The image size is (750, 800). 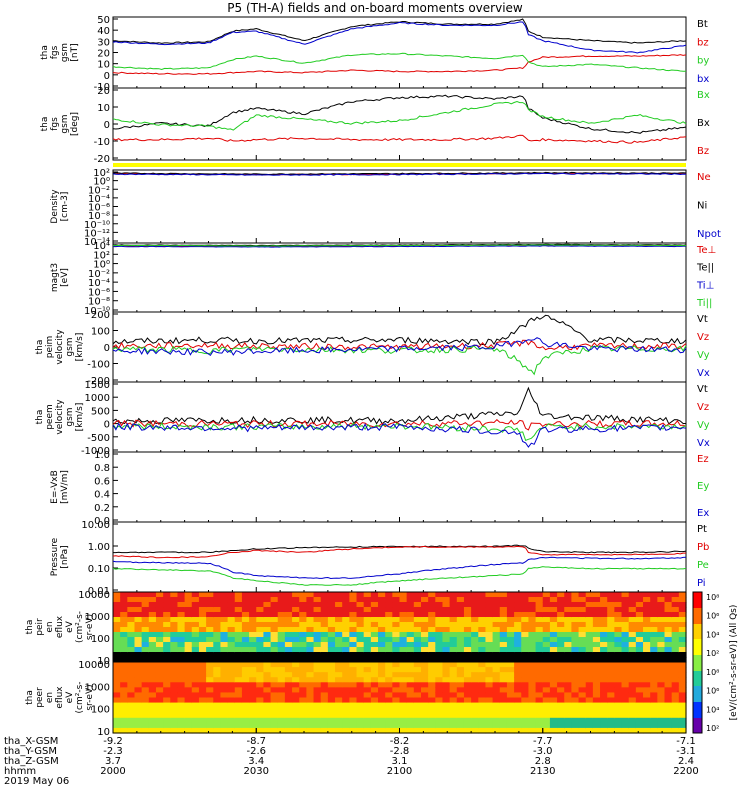 I want to click on series-ti⊥, so click(x=399, y=246).